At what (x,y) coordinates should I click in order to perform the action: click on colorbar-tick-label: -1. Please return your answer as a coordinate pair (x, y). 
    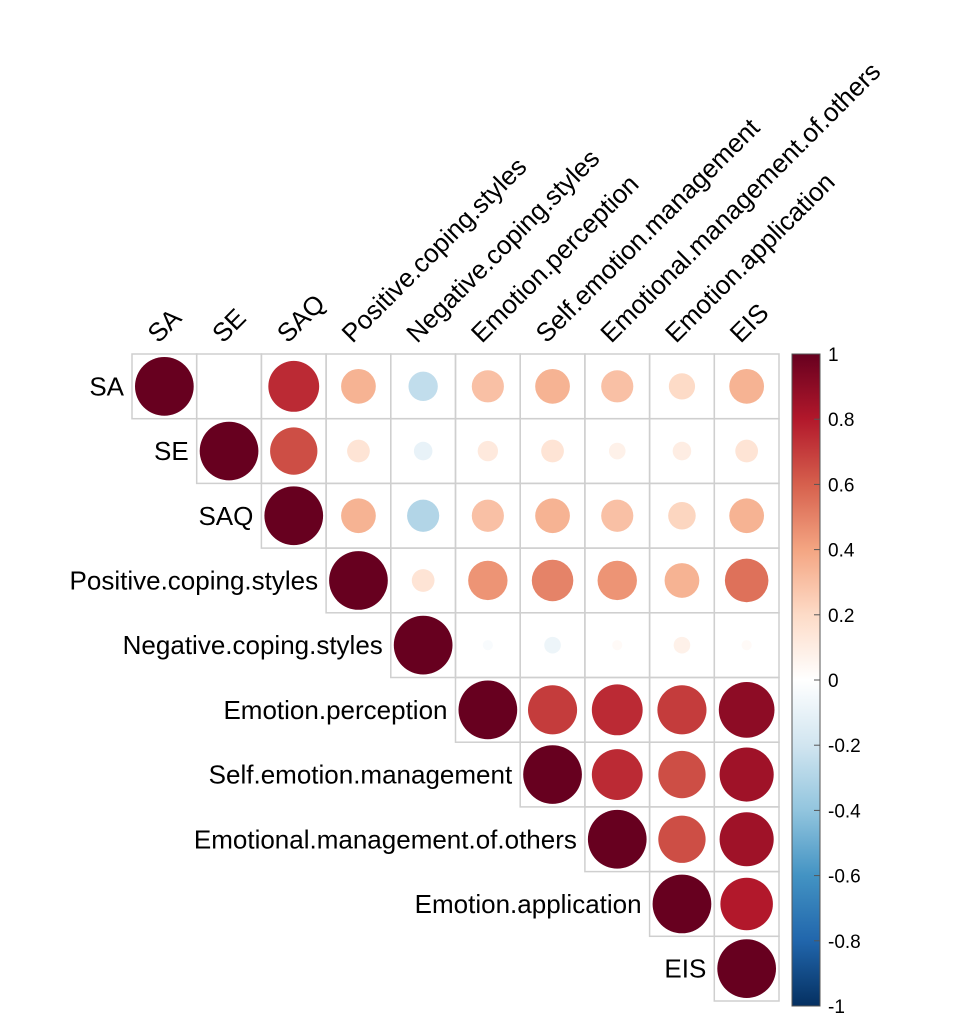
    Looking at the image, I should click on (836, 1007).